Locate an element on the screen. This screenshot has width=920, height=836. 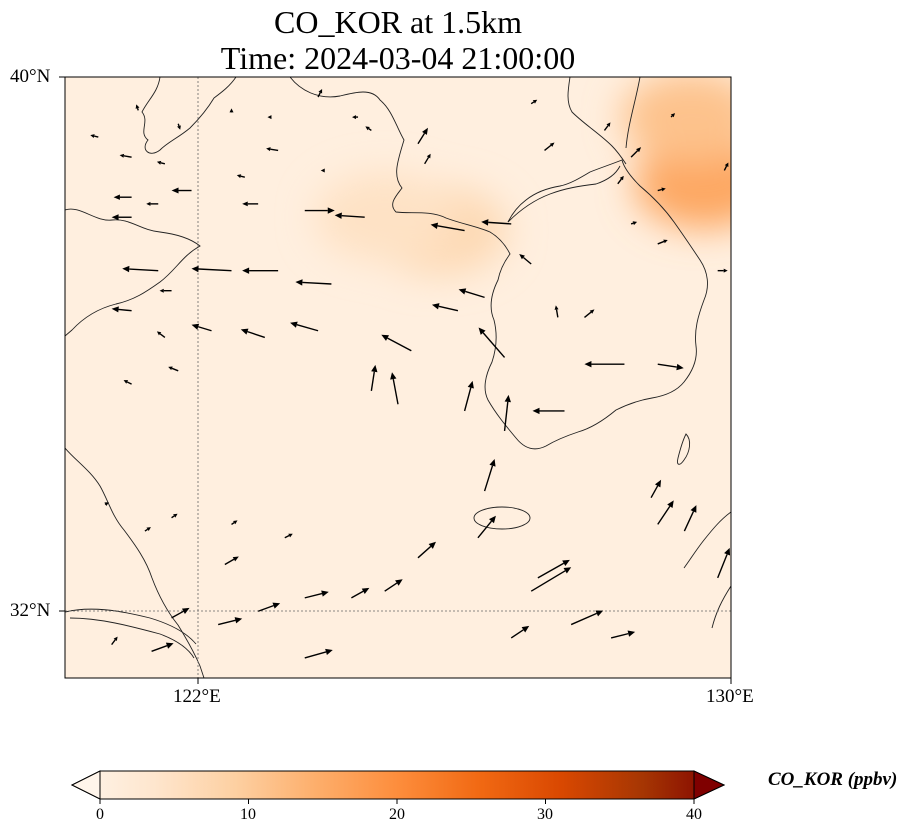
tsushima-island is located at coordinates (684, 449).